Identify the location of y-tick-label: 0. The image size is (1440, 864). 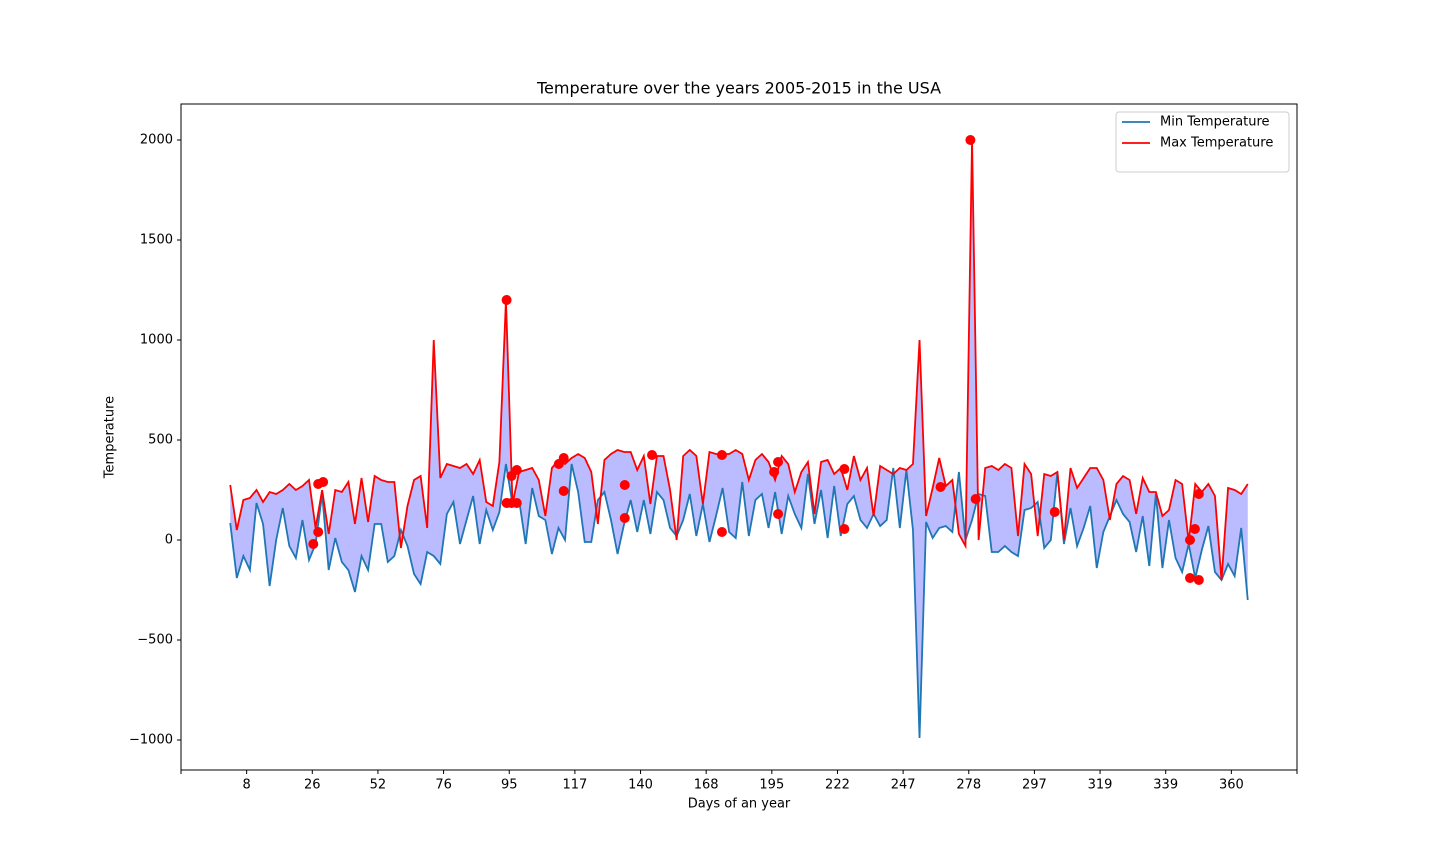
(169, 540).